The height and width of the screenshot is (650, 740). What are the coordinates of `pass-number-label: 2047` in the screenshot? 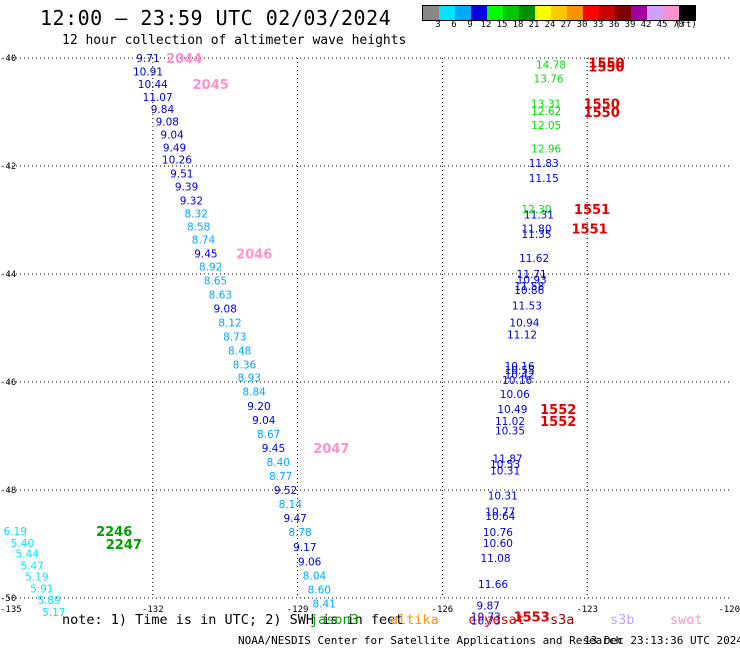 It's located at (331, 449).